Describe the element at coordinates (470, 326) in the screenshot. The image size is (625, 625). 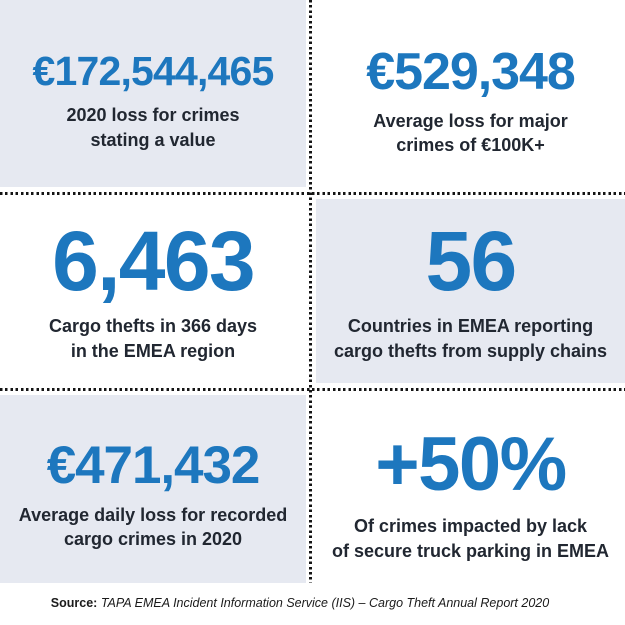
I see `stat-caption-line: Countries in EMEA reporting` at that location.